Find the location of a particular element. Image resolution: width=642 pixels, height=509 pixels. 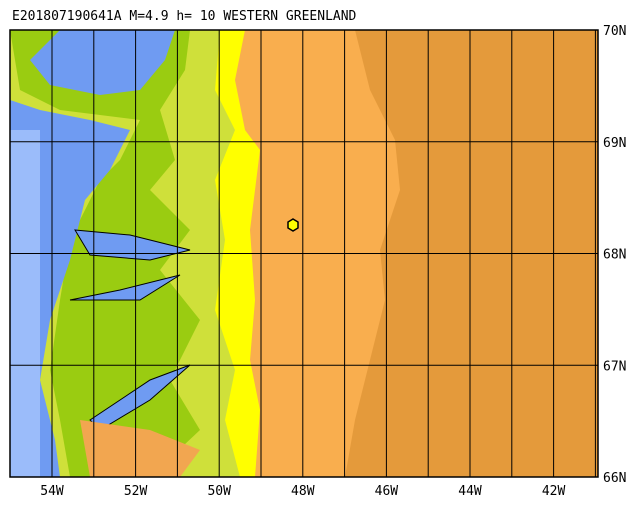

latitude-label: 70N is located at coordinates (614, 31).